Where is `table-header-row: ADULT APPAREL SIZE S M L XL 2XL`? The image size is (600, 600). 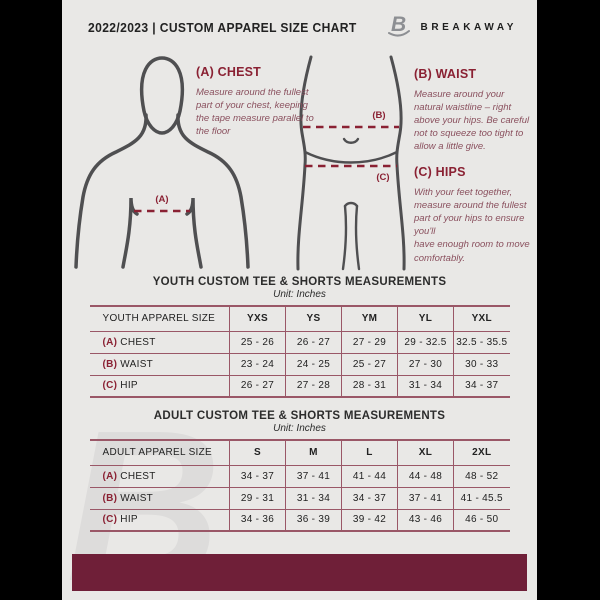 table-header-row: ADULT APPAREL SIZE S M L XL 2XL is located at coordinates (300, 452).